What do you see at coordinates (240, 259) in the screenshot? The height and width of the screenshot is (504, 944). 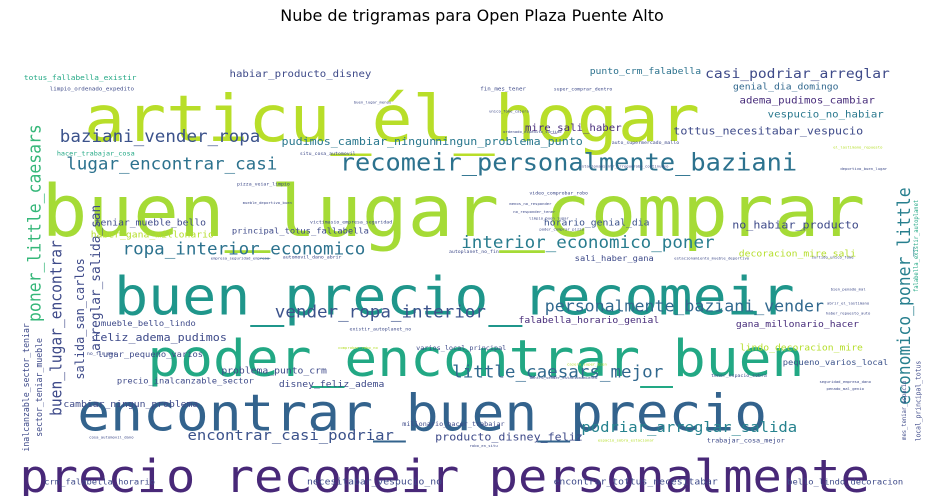 I see `word-cloud-term: empresa_seguridad_empresa` at bounding box center [240, 259].